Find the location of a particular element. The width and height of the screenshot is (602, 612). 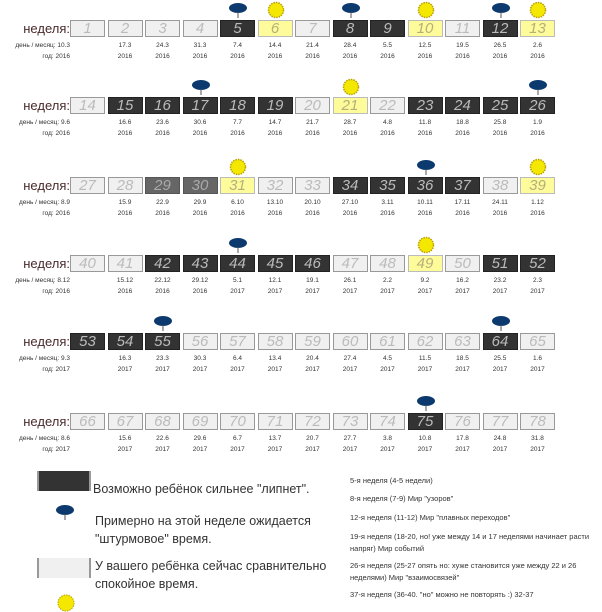

week-cell: 43 is located at coordinates (200, 263).